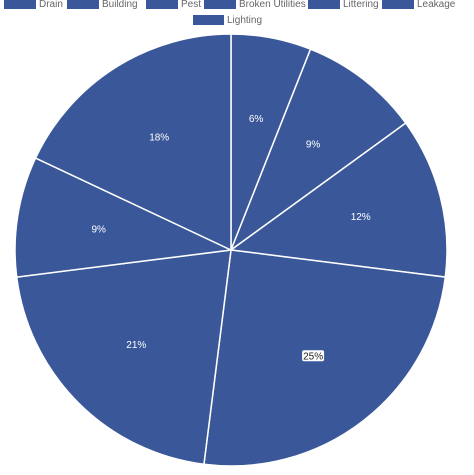  What do you see at coordinates (124, 217) in the screenshot?
I see `pie-slice-leakage` at bounding box center [124, 217].